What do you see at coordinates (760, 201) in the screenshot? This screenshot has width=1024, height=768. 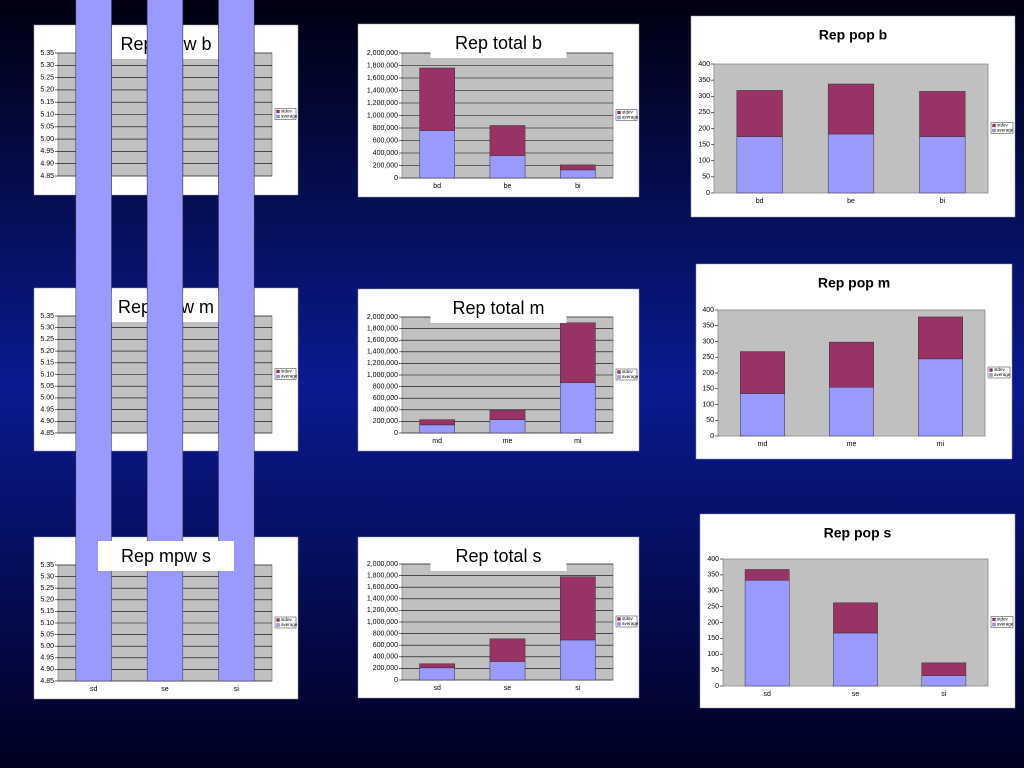 I see `x-tick-label: bd` at bounding box center [760, 201].